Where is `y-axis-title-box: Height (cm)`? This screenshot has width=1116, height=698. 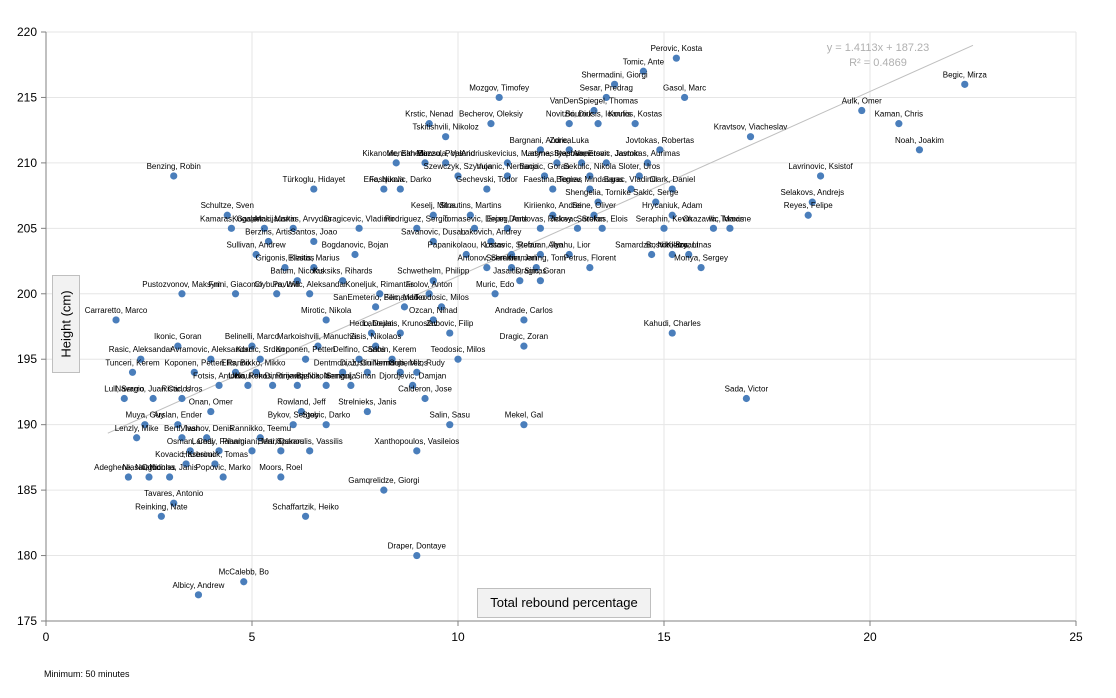
y-axis-title-box: Height (cm) is located at coordinates (66, 324).